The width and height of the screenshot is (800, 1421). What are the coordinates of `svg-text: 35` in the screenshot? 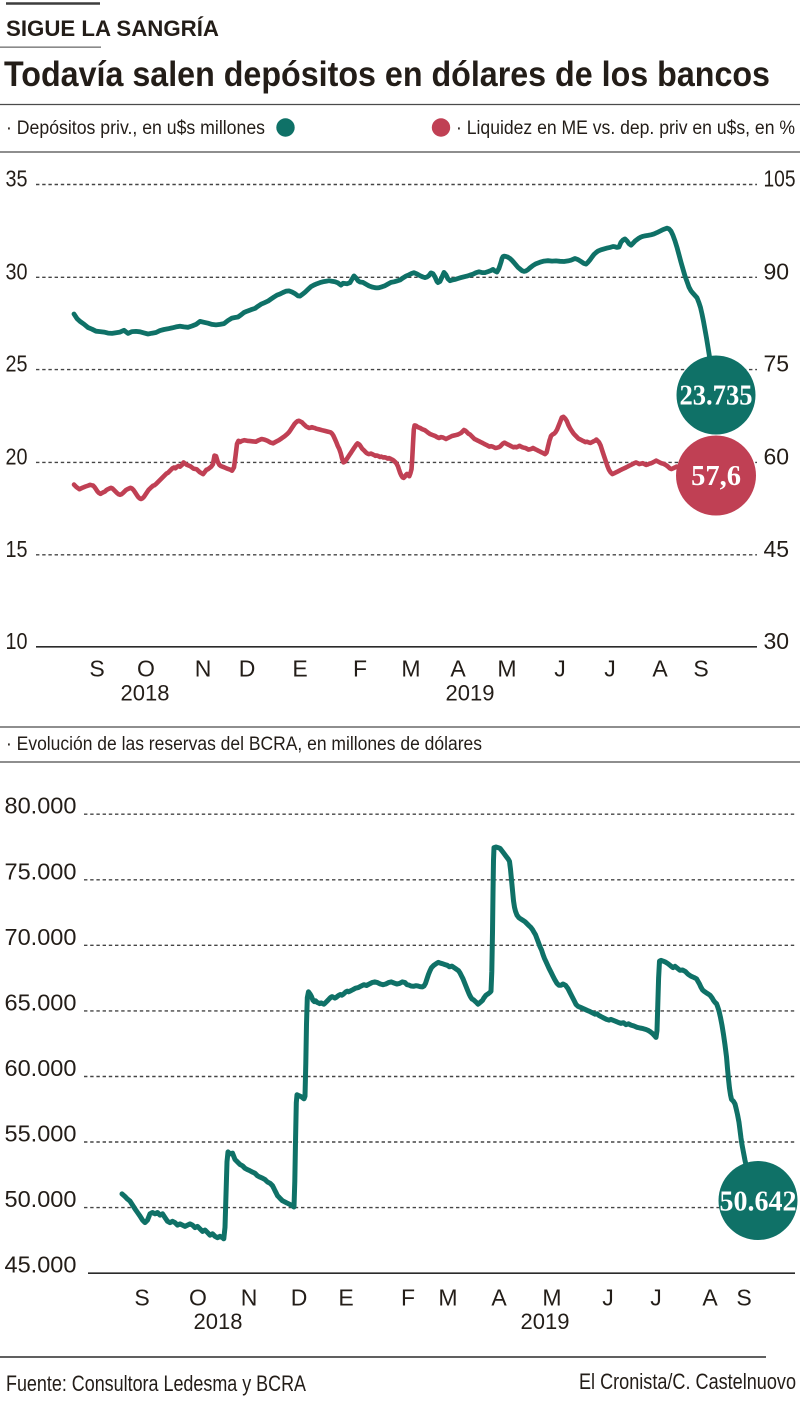 It's located at (17, 179).